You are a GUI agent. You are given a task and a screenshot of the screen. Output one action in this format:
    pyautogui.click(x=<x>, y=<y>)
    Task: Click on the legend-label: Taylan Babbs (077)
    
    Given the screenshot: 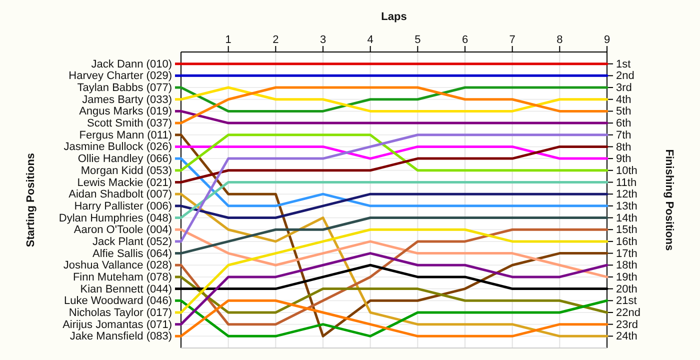 What is the action you would take?
    pyautogui.click(x=124, y=88)
    